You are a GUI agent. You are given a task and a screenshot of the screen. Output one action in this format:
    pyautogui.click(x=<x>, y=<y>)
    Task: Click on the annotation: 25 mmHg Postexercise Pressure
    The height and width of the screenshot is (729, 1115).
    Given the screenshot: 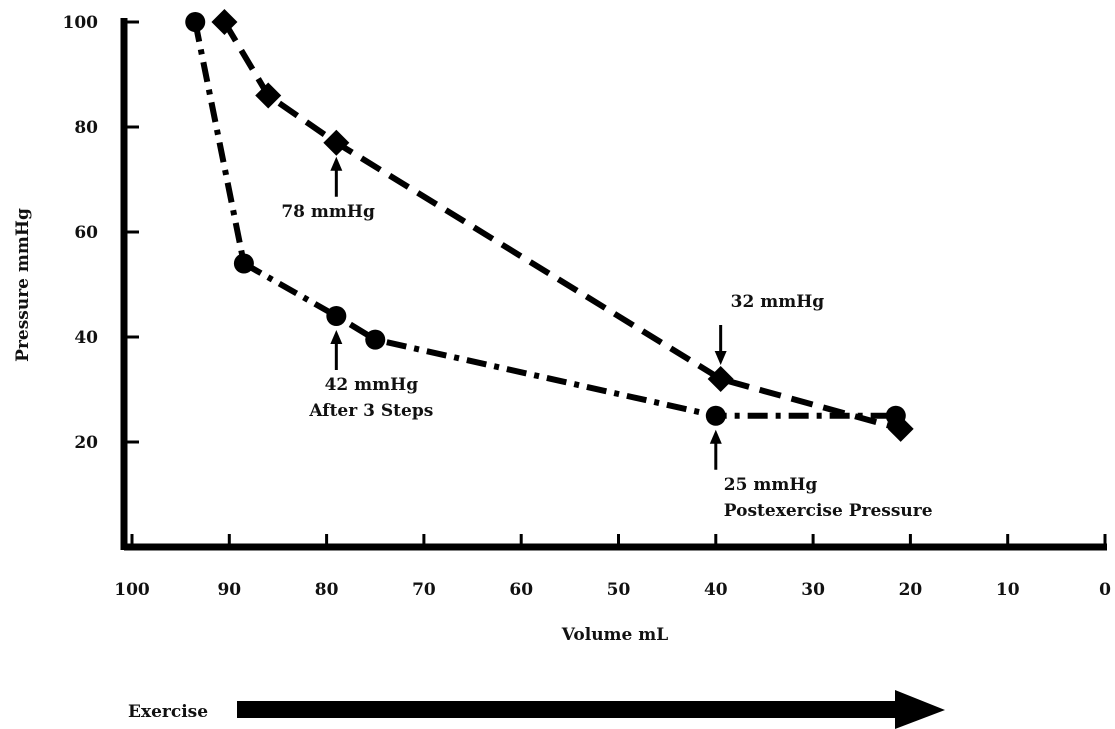 What is the action you would take?
    pyautogui.click(x=821, y=475)
    